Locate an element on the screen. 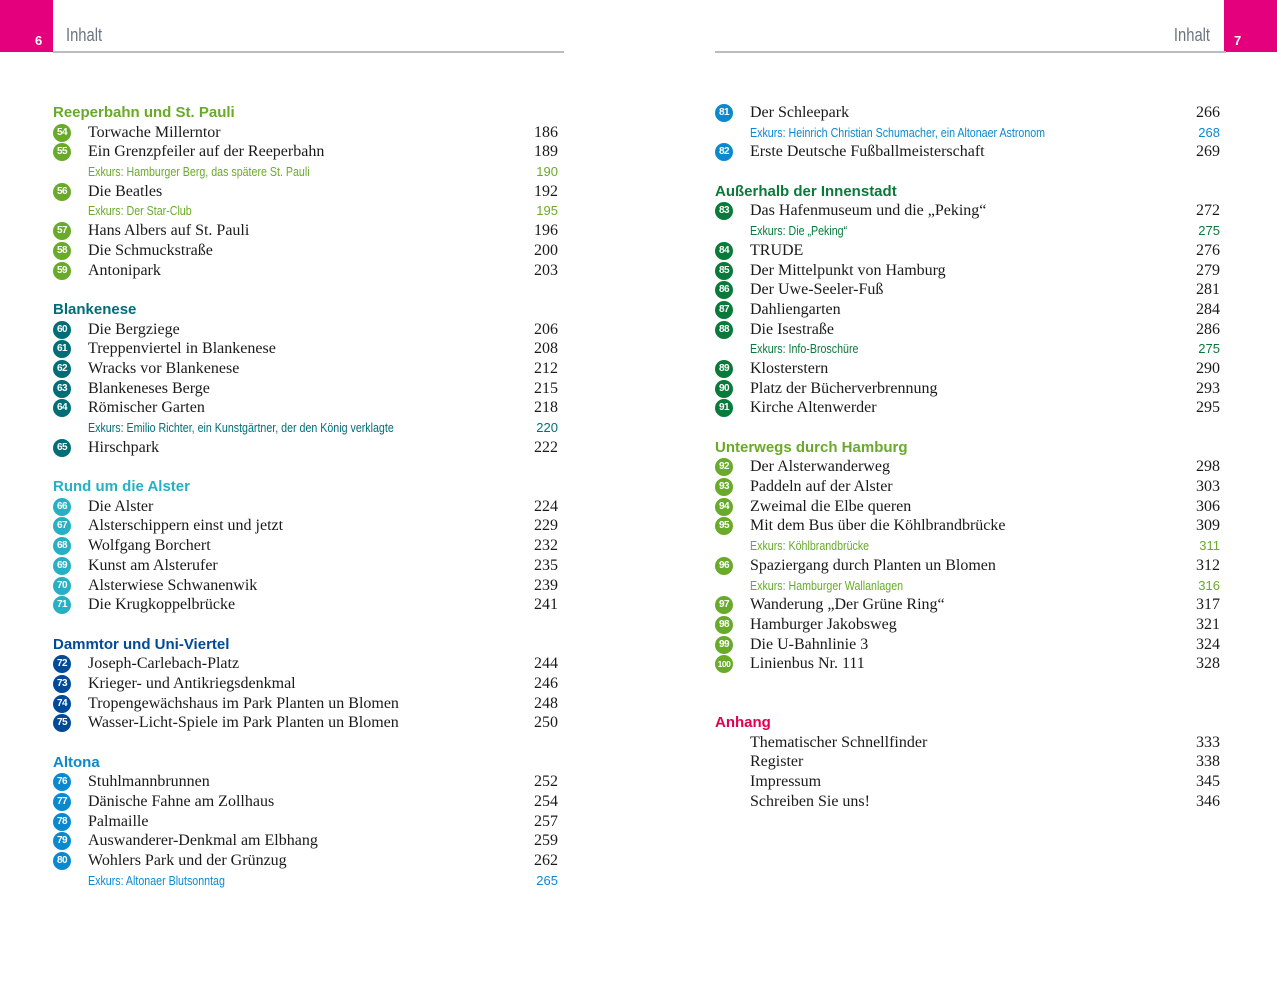 The width and height of the screenshot is (1277, 1000). toc-entry: 91 Kirche Altenwerder 295 is located at coordinates (967, 408).